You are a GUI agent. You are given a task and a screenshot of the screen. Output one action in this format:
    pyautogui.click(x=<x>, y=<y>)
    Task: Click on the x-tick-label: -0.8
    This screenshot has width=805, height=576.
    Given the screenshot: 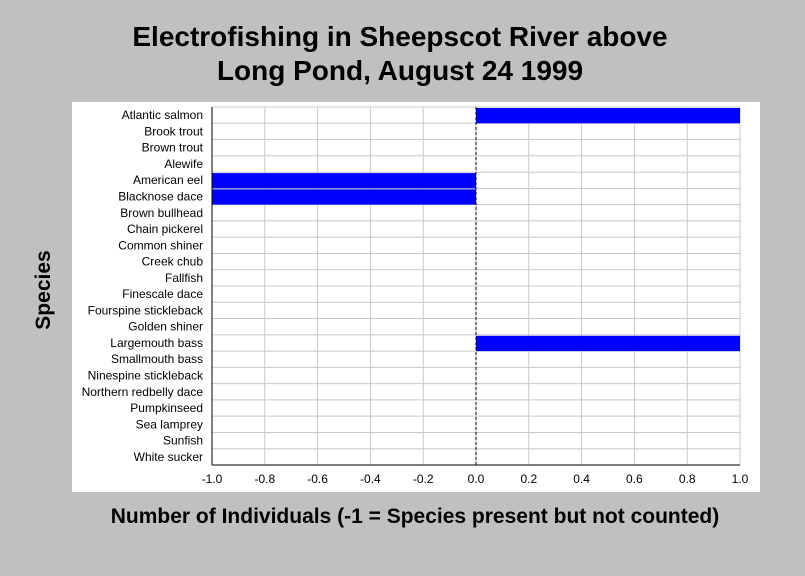 What is the action you would take?
    pyautogui.click(x=264, y=479)
    